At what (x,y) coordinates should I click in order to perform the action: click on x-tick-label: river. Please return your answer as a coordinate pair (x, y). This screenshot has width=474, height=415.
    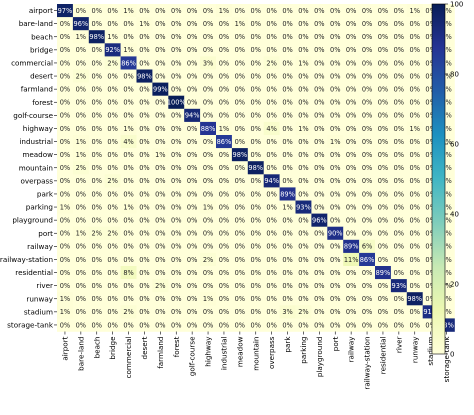
    Looking at the image, I should click on (398, 344).